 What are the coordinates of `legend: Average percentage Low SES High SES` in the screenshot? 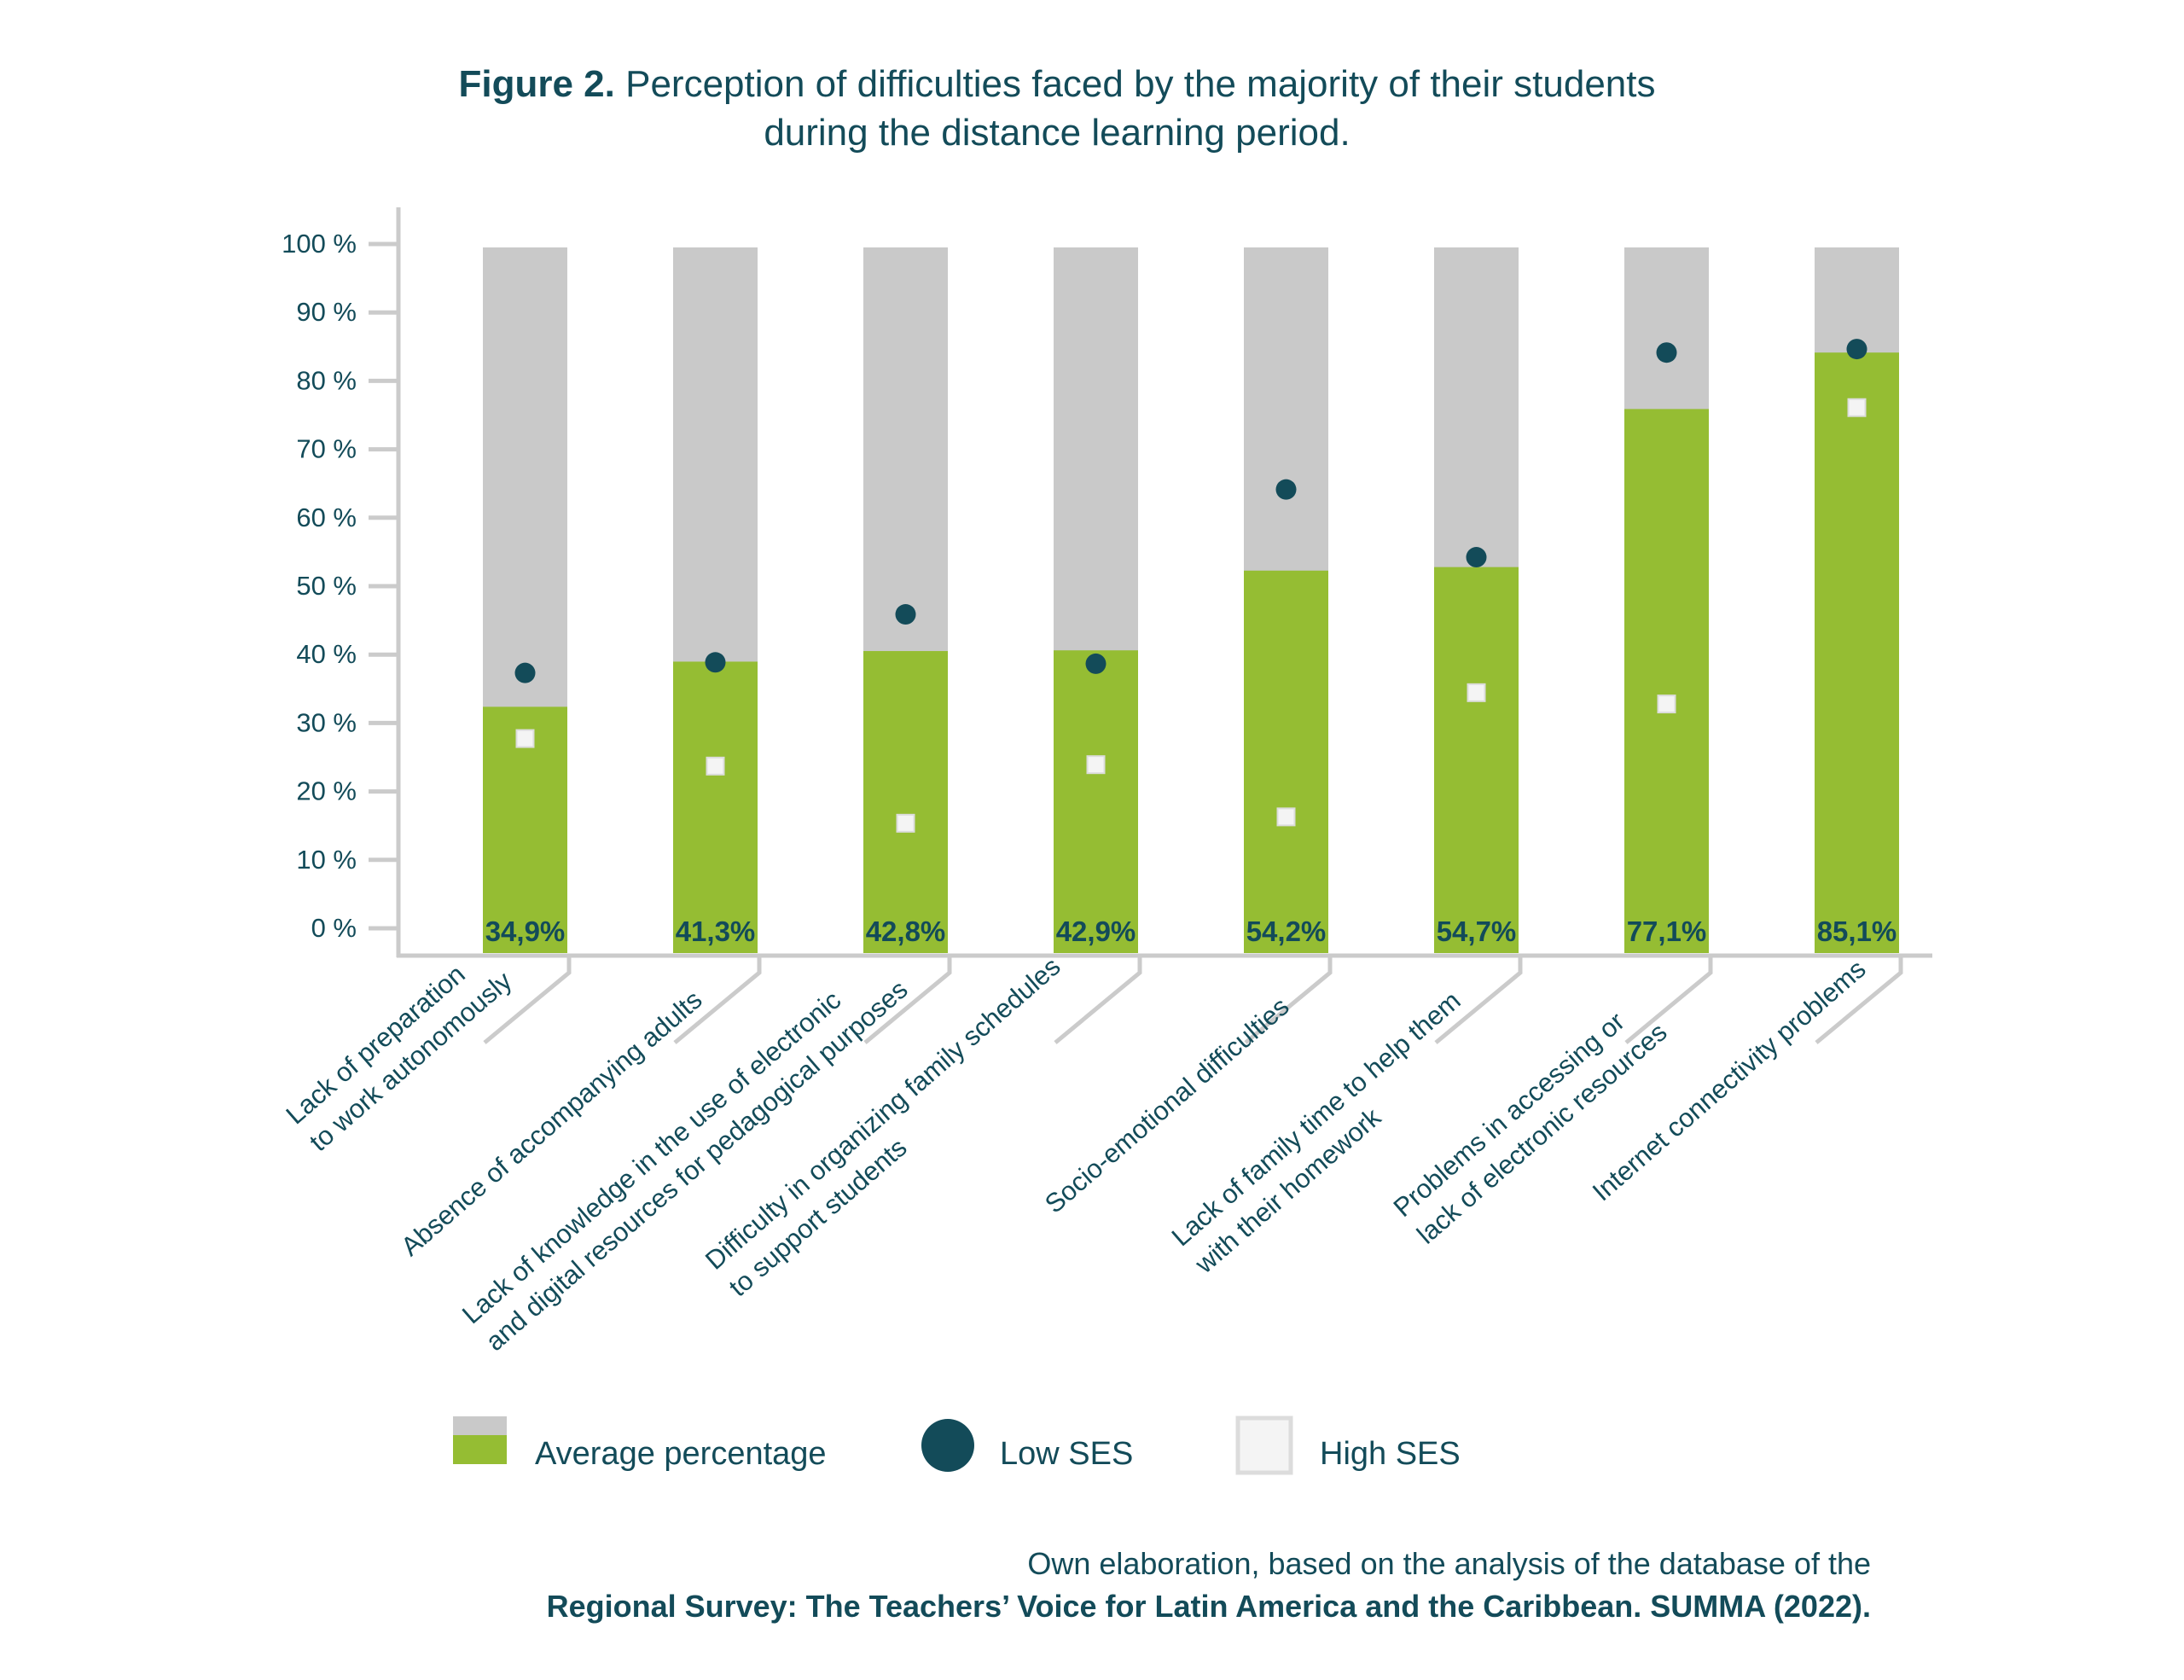 It's located at (957, 1446).